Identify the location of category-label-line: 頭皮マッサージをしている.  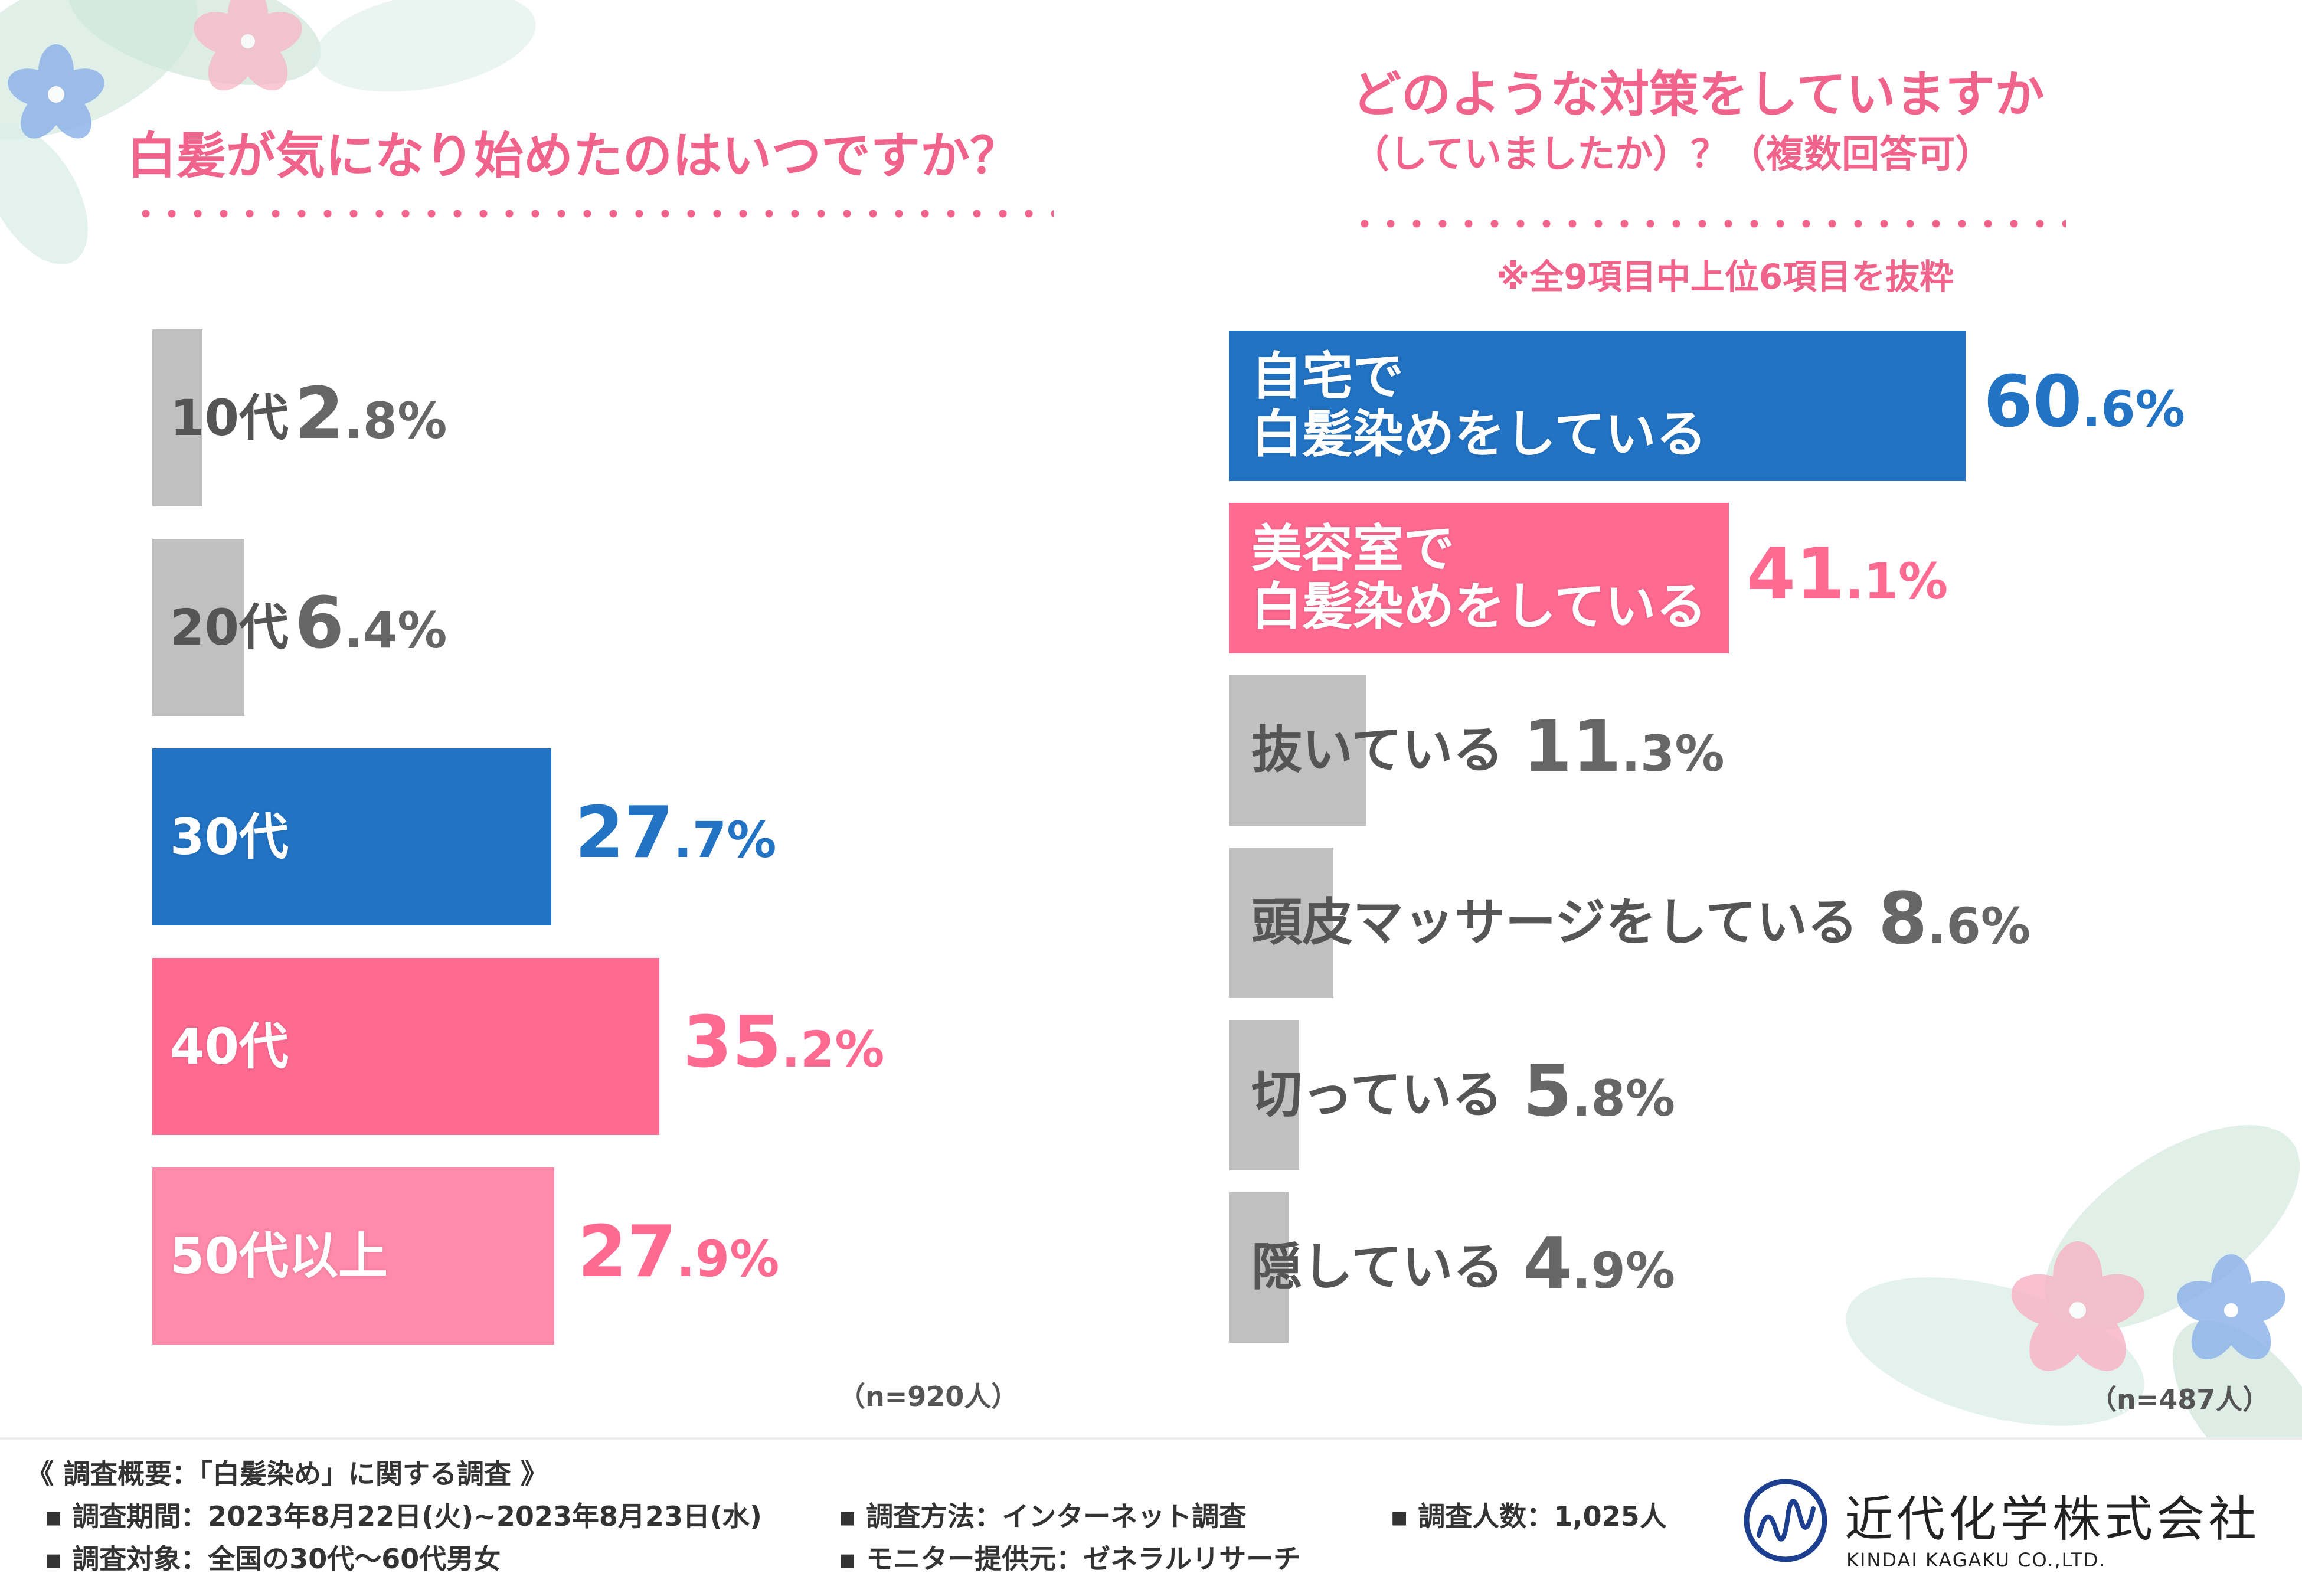
(1554, 923).